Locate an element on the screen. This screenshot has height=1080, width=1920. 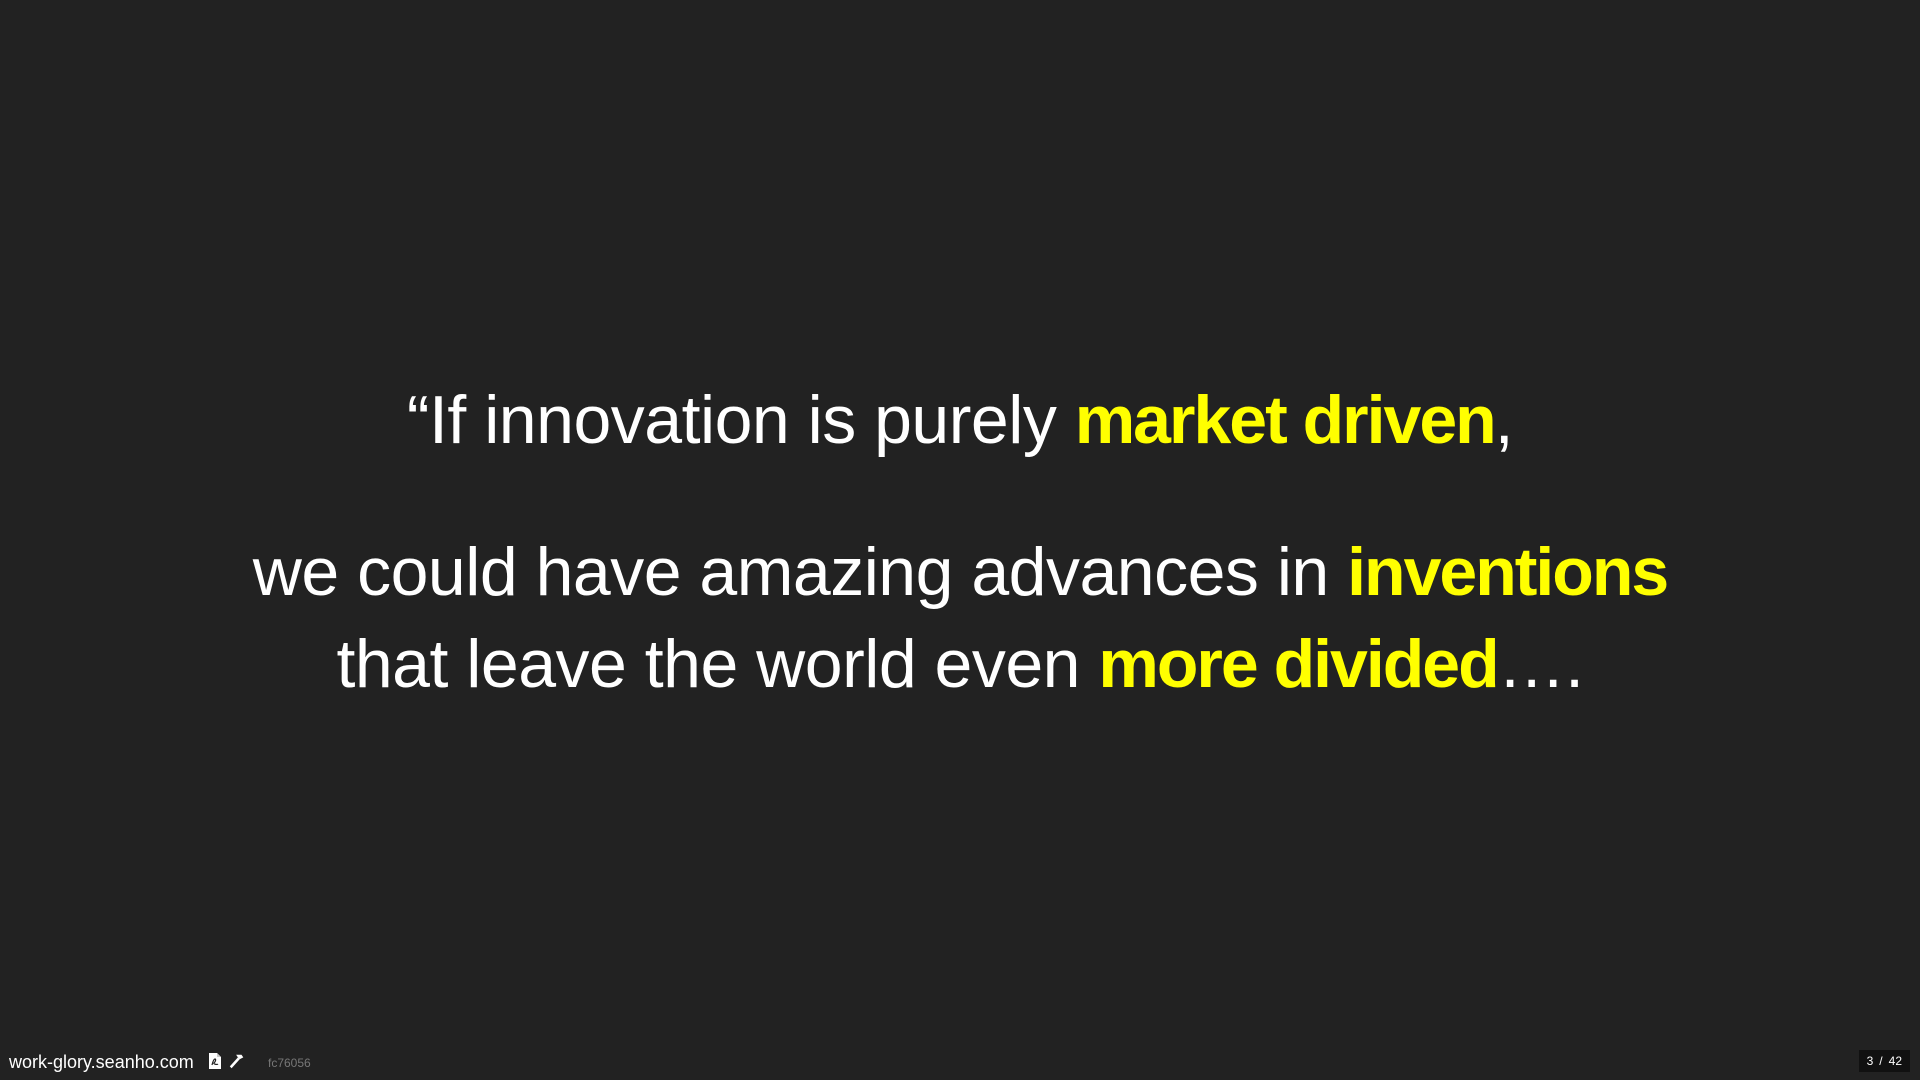
quote-line-3: that leave the world even more divided…. is located at coordinates (960, 664).